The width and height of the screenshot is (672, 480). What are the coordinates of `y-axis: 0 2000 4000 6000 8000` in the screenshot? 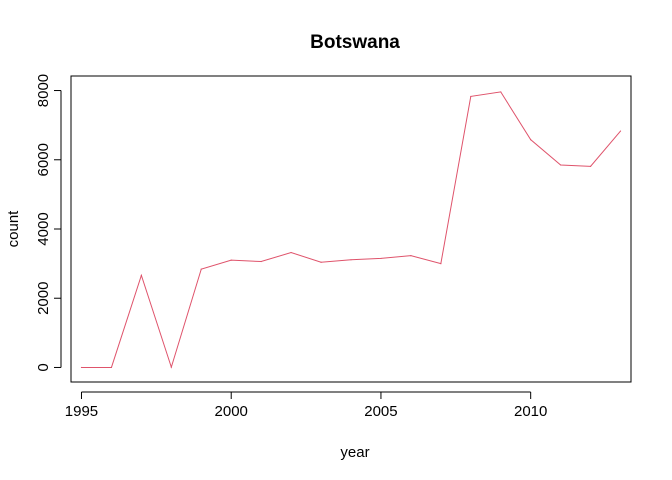 It's located at (48, 223).